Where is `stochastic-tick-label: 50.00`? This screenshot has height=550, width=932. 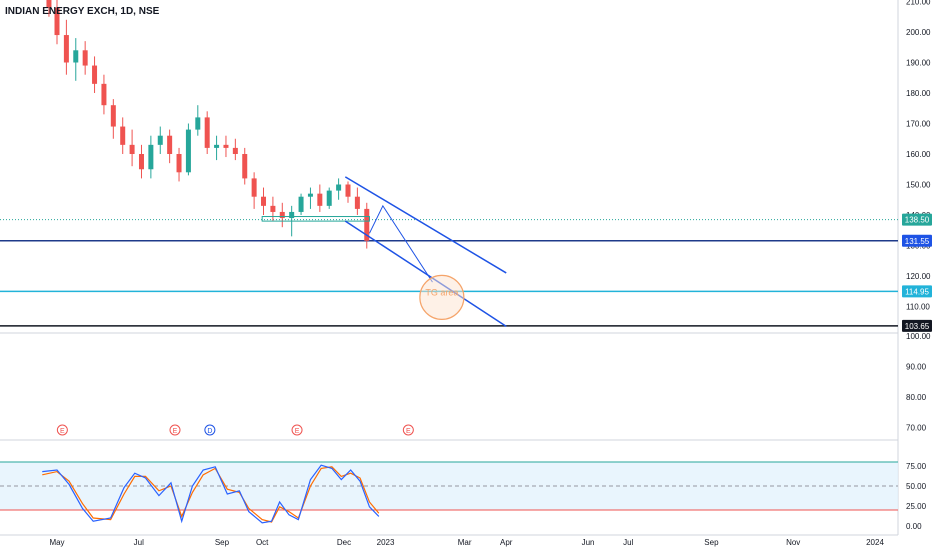 stochastic-tick-label: 50.00 is located at coordinates (916, 486).